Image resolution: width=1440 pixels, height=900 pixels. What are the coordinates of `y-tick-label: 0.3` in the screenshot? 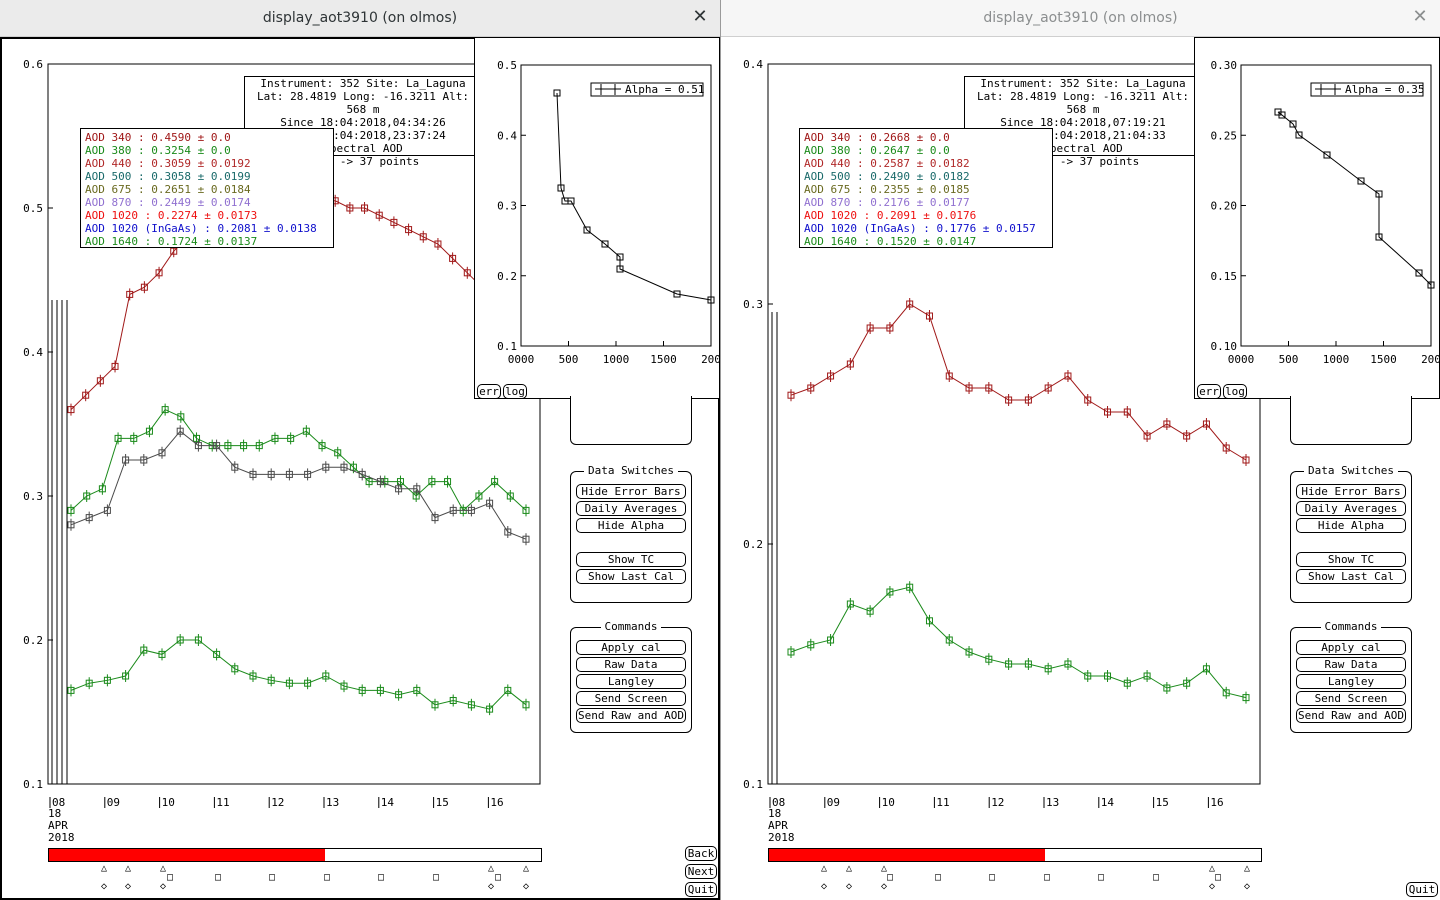 It's located at (753, 304).